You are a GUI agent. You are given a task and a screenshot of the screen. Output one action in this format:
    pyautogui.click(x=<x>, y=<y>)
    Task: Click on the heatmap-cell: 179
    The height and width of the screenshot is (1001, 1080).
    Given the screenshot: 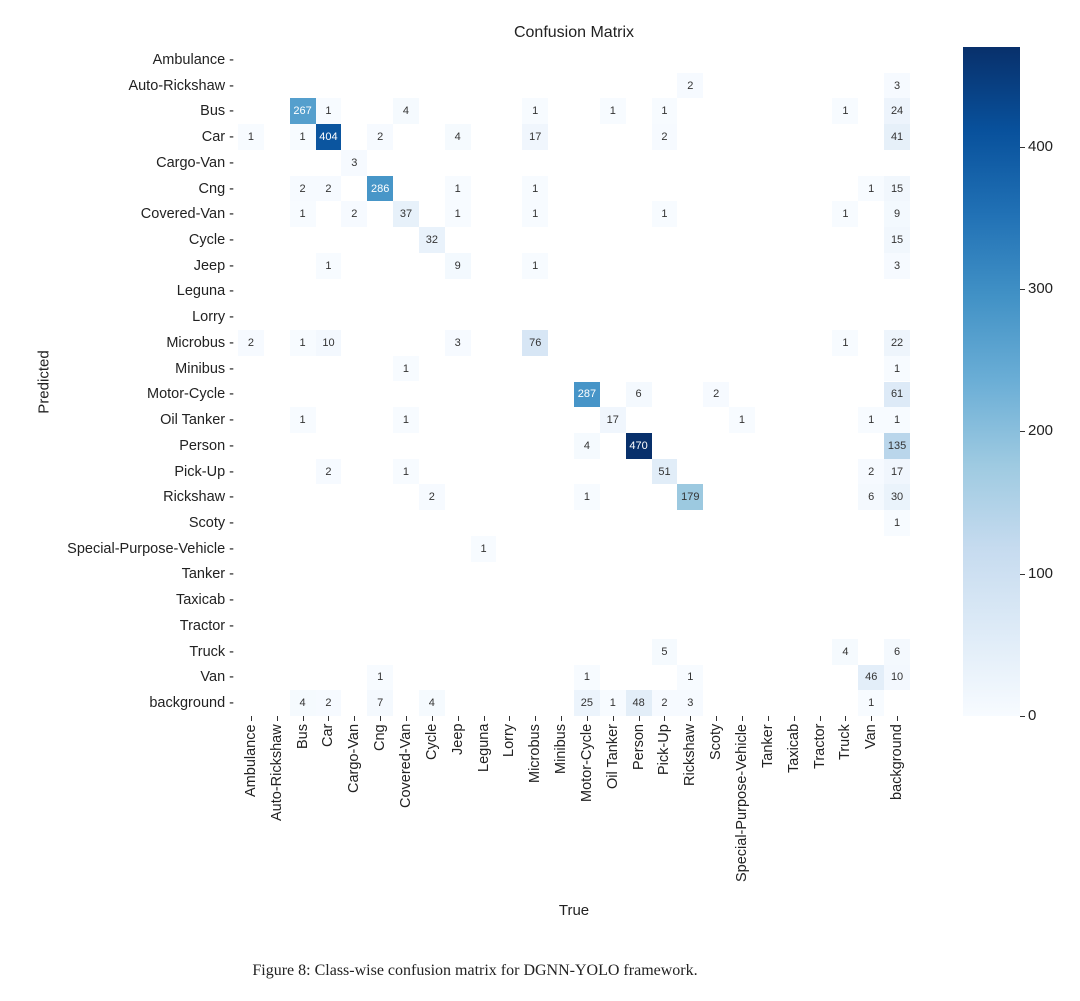 What is the action you would take?
    pyautogui.click(x=690, y=497)
    